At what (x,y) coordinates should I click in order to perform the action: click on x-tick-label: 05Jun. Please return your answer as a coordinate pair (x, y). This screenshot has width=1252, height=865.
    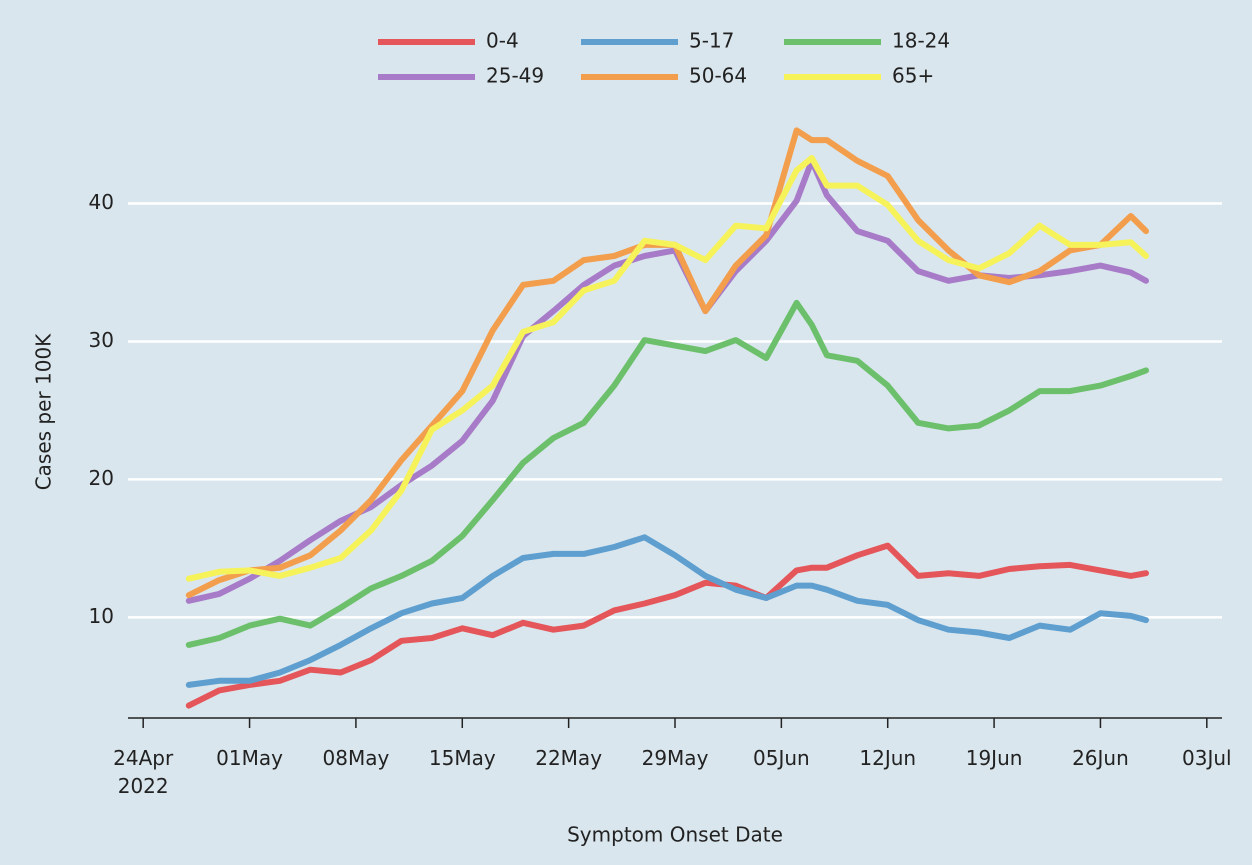
    Looking at the image, I should click on (781, 758).